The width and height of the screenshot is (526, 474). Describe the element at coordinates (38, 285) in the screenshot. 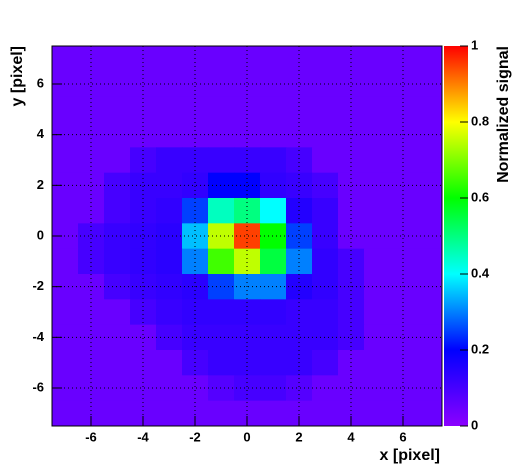

I see `y-tick-label: -2` at that location.